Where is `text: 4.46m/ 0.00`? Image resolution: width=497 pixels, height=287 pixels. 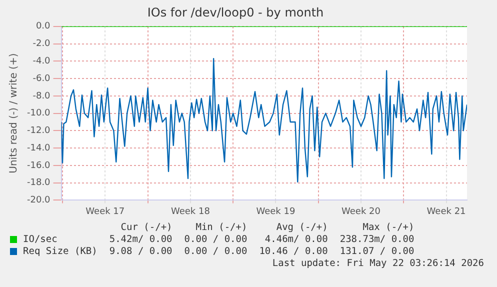
text: 4.46m/ 0.00 is located at coordinates (296, 240).